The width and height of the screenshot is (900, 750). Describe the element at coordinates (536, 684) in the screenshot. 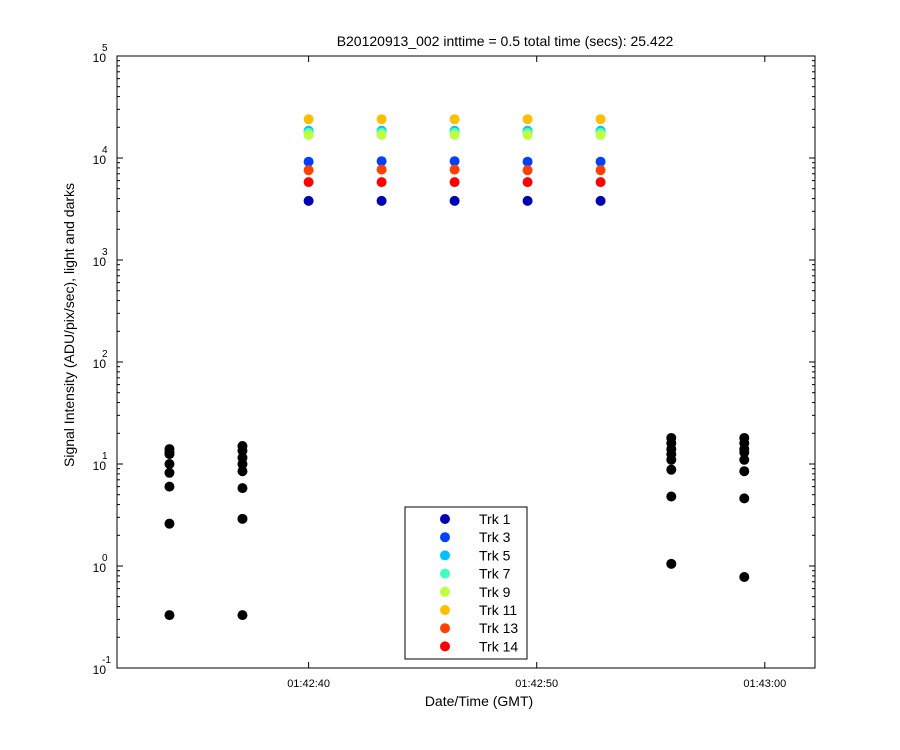

I see `x-tick-label: 01:42:50` at that location.